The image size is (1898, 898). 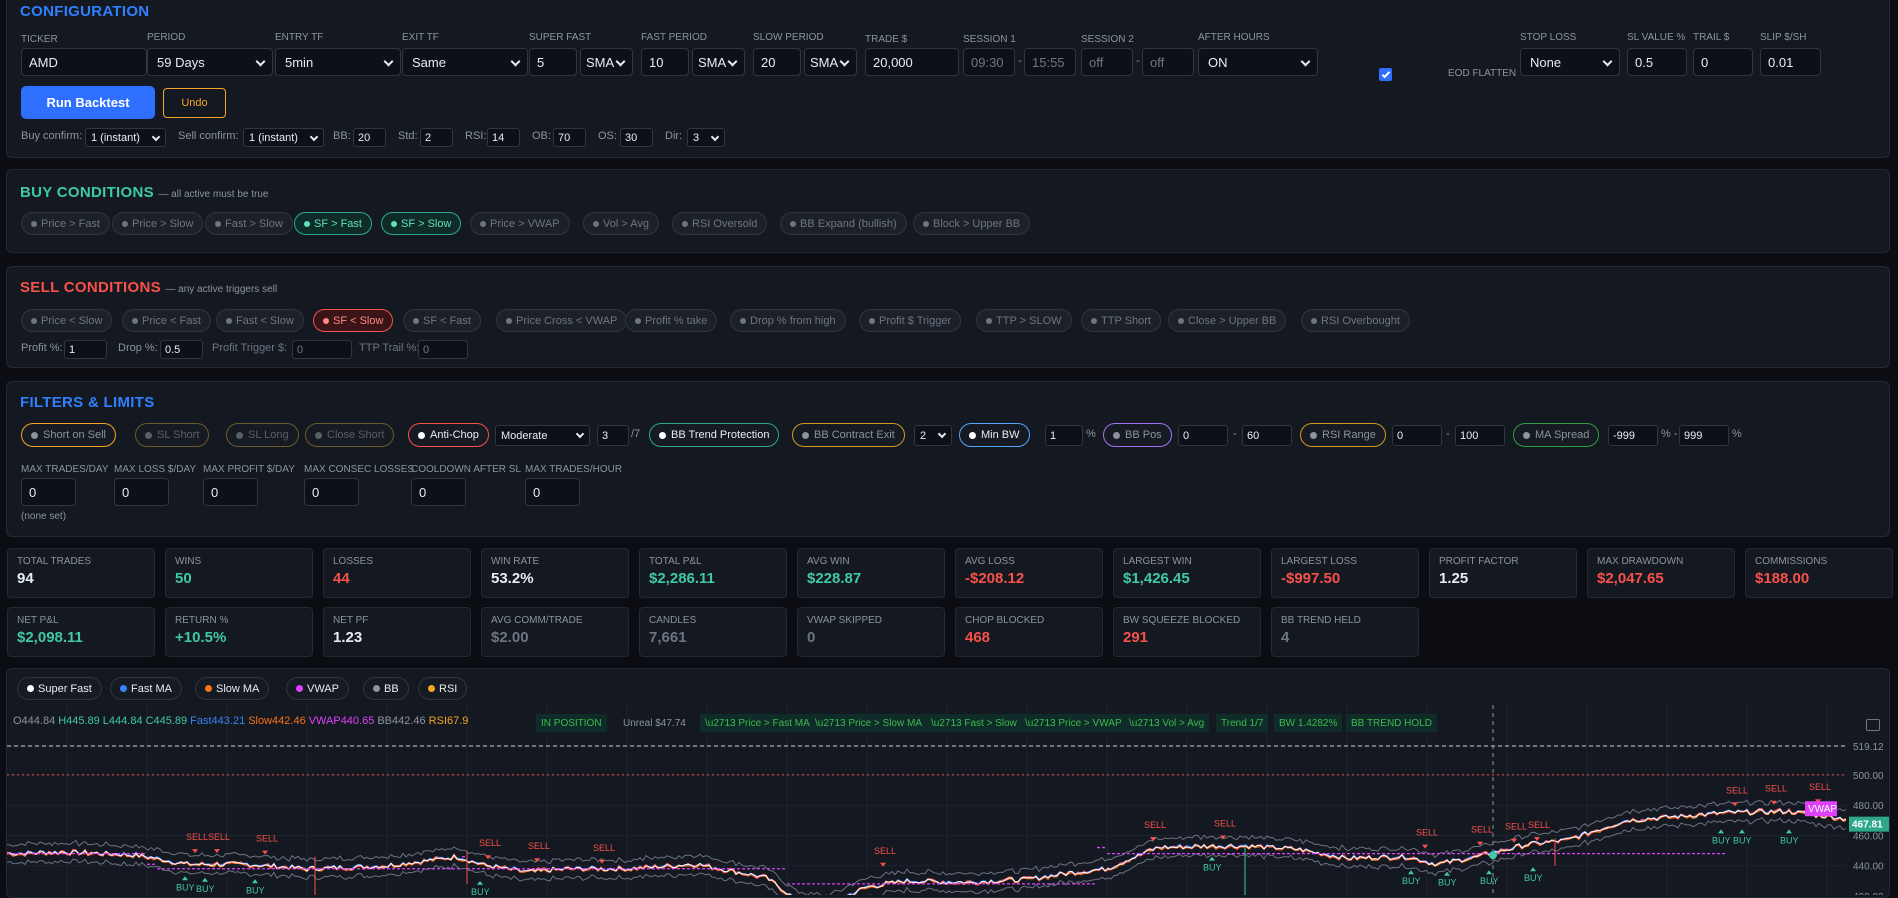 What do you see at coordinates (1024, 320) in the screenshot?
I see `sell-condition-chip: TTP > SLOW` at bounding box center [1024, 320].